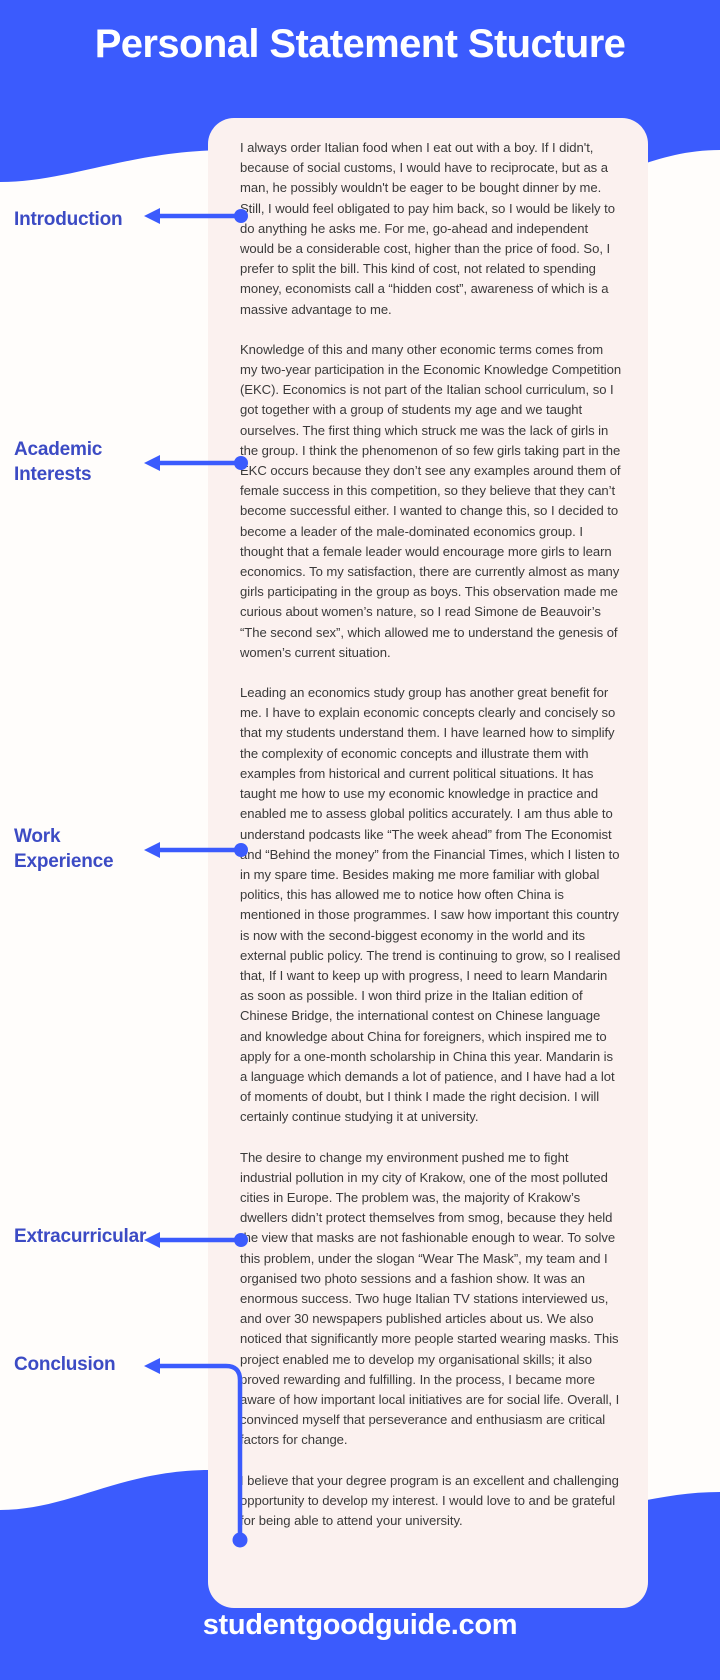 The width and height of the screenshot is (720, 1680). I want to click on connector-arrow-work-experience, so click(196, 850).